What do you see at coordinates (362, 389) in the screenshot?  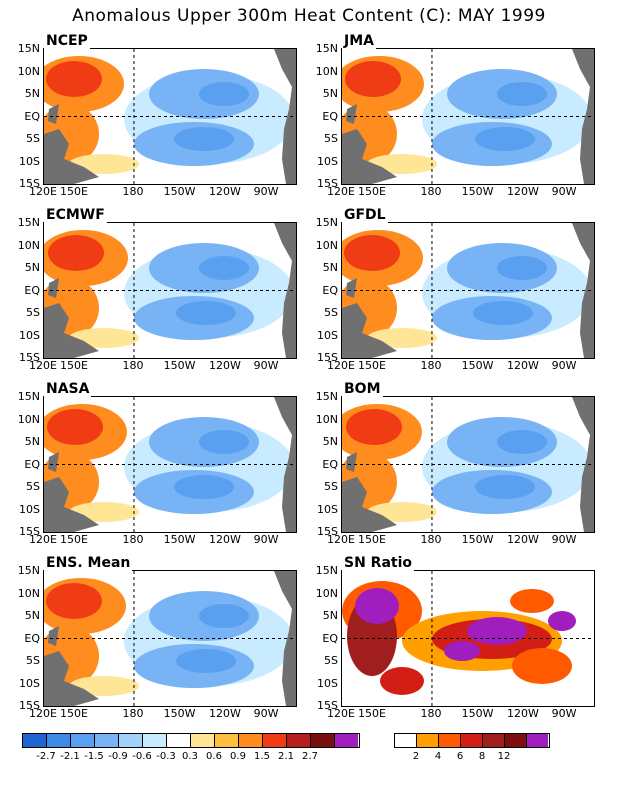 I see `panel-title: BOM` at bounding box center [362, 389].